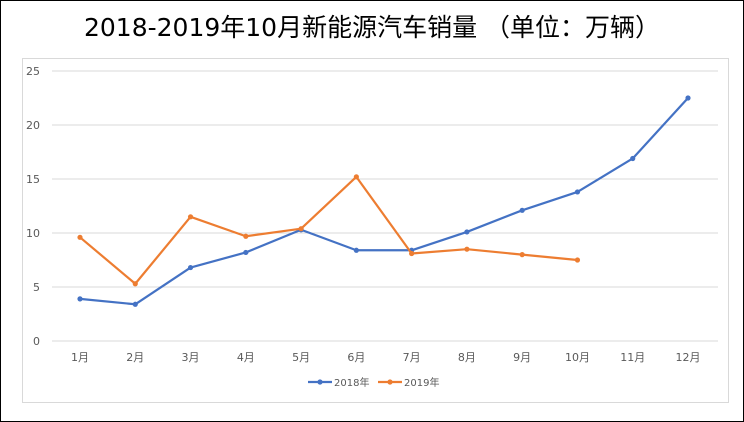 The height and width of the screenshot is (422, 744). What do you see at coordinates (301, 357) in the screenshot?
I see `x-tick-label: 5月` at bounding box center [301, 357].